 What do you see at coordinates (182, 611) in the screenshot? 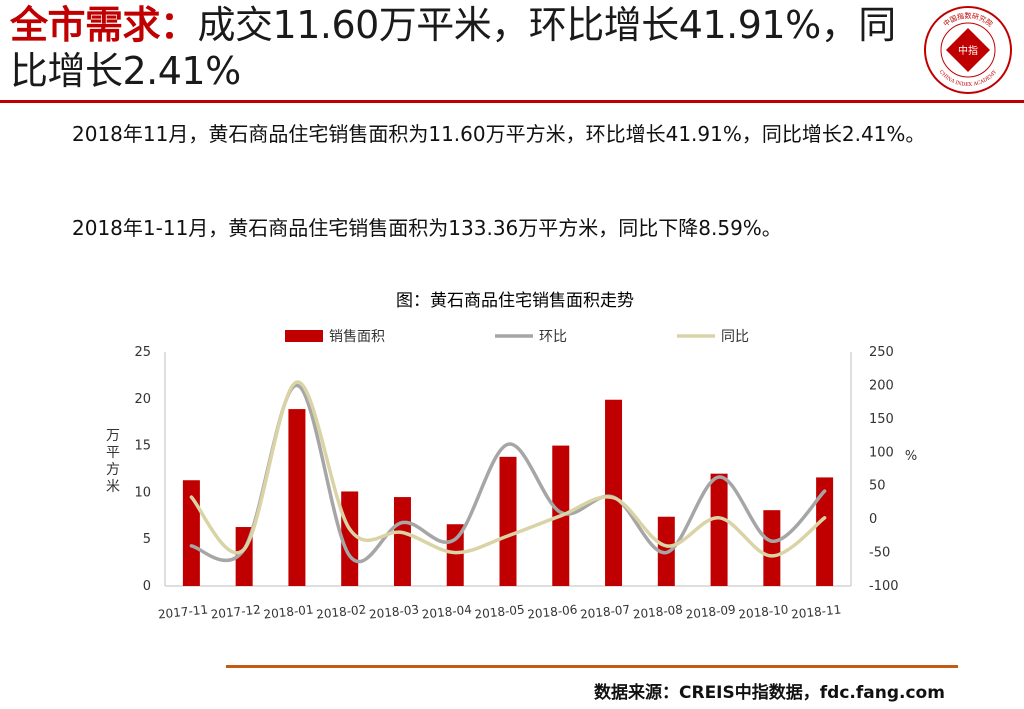
I see `x-tick-label: 2017-11` at bounding box center [182, 611].